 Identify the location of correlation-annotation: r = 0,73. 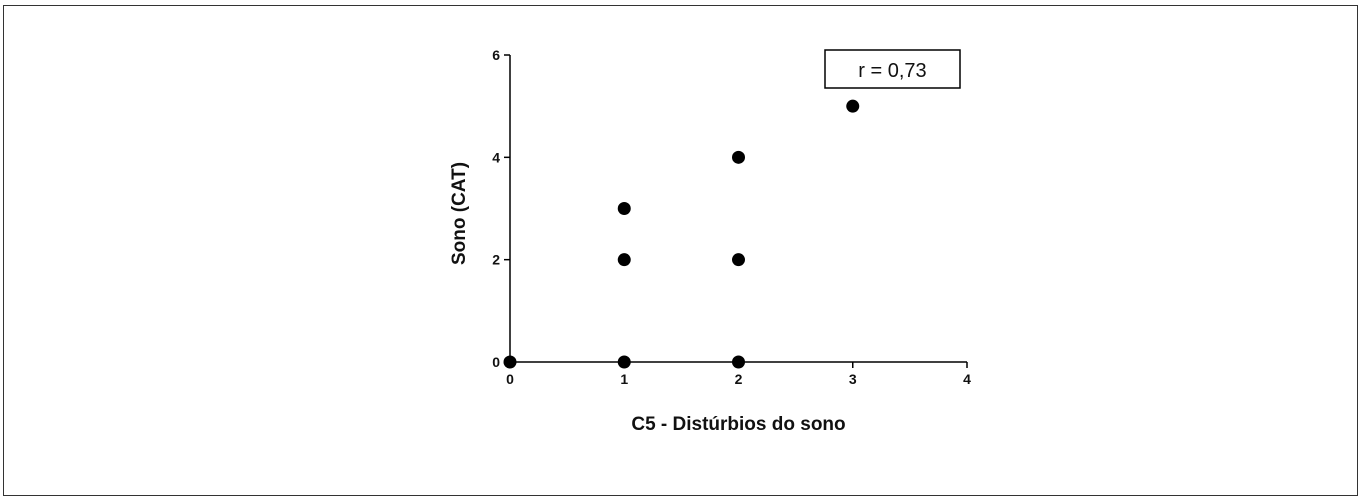
(892, 69).